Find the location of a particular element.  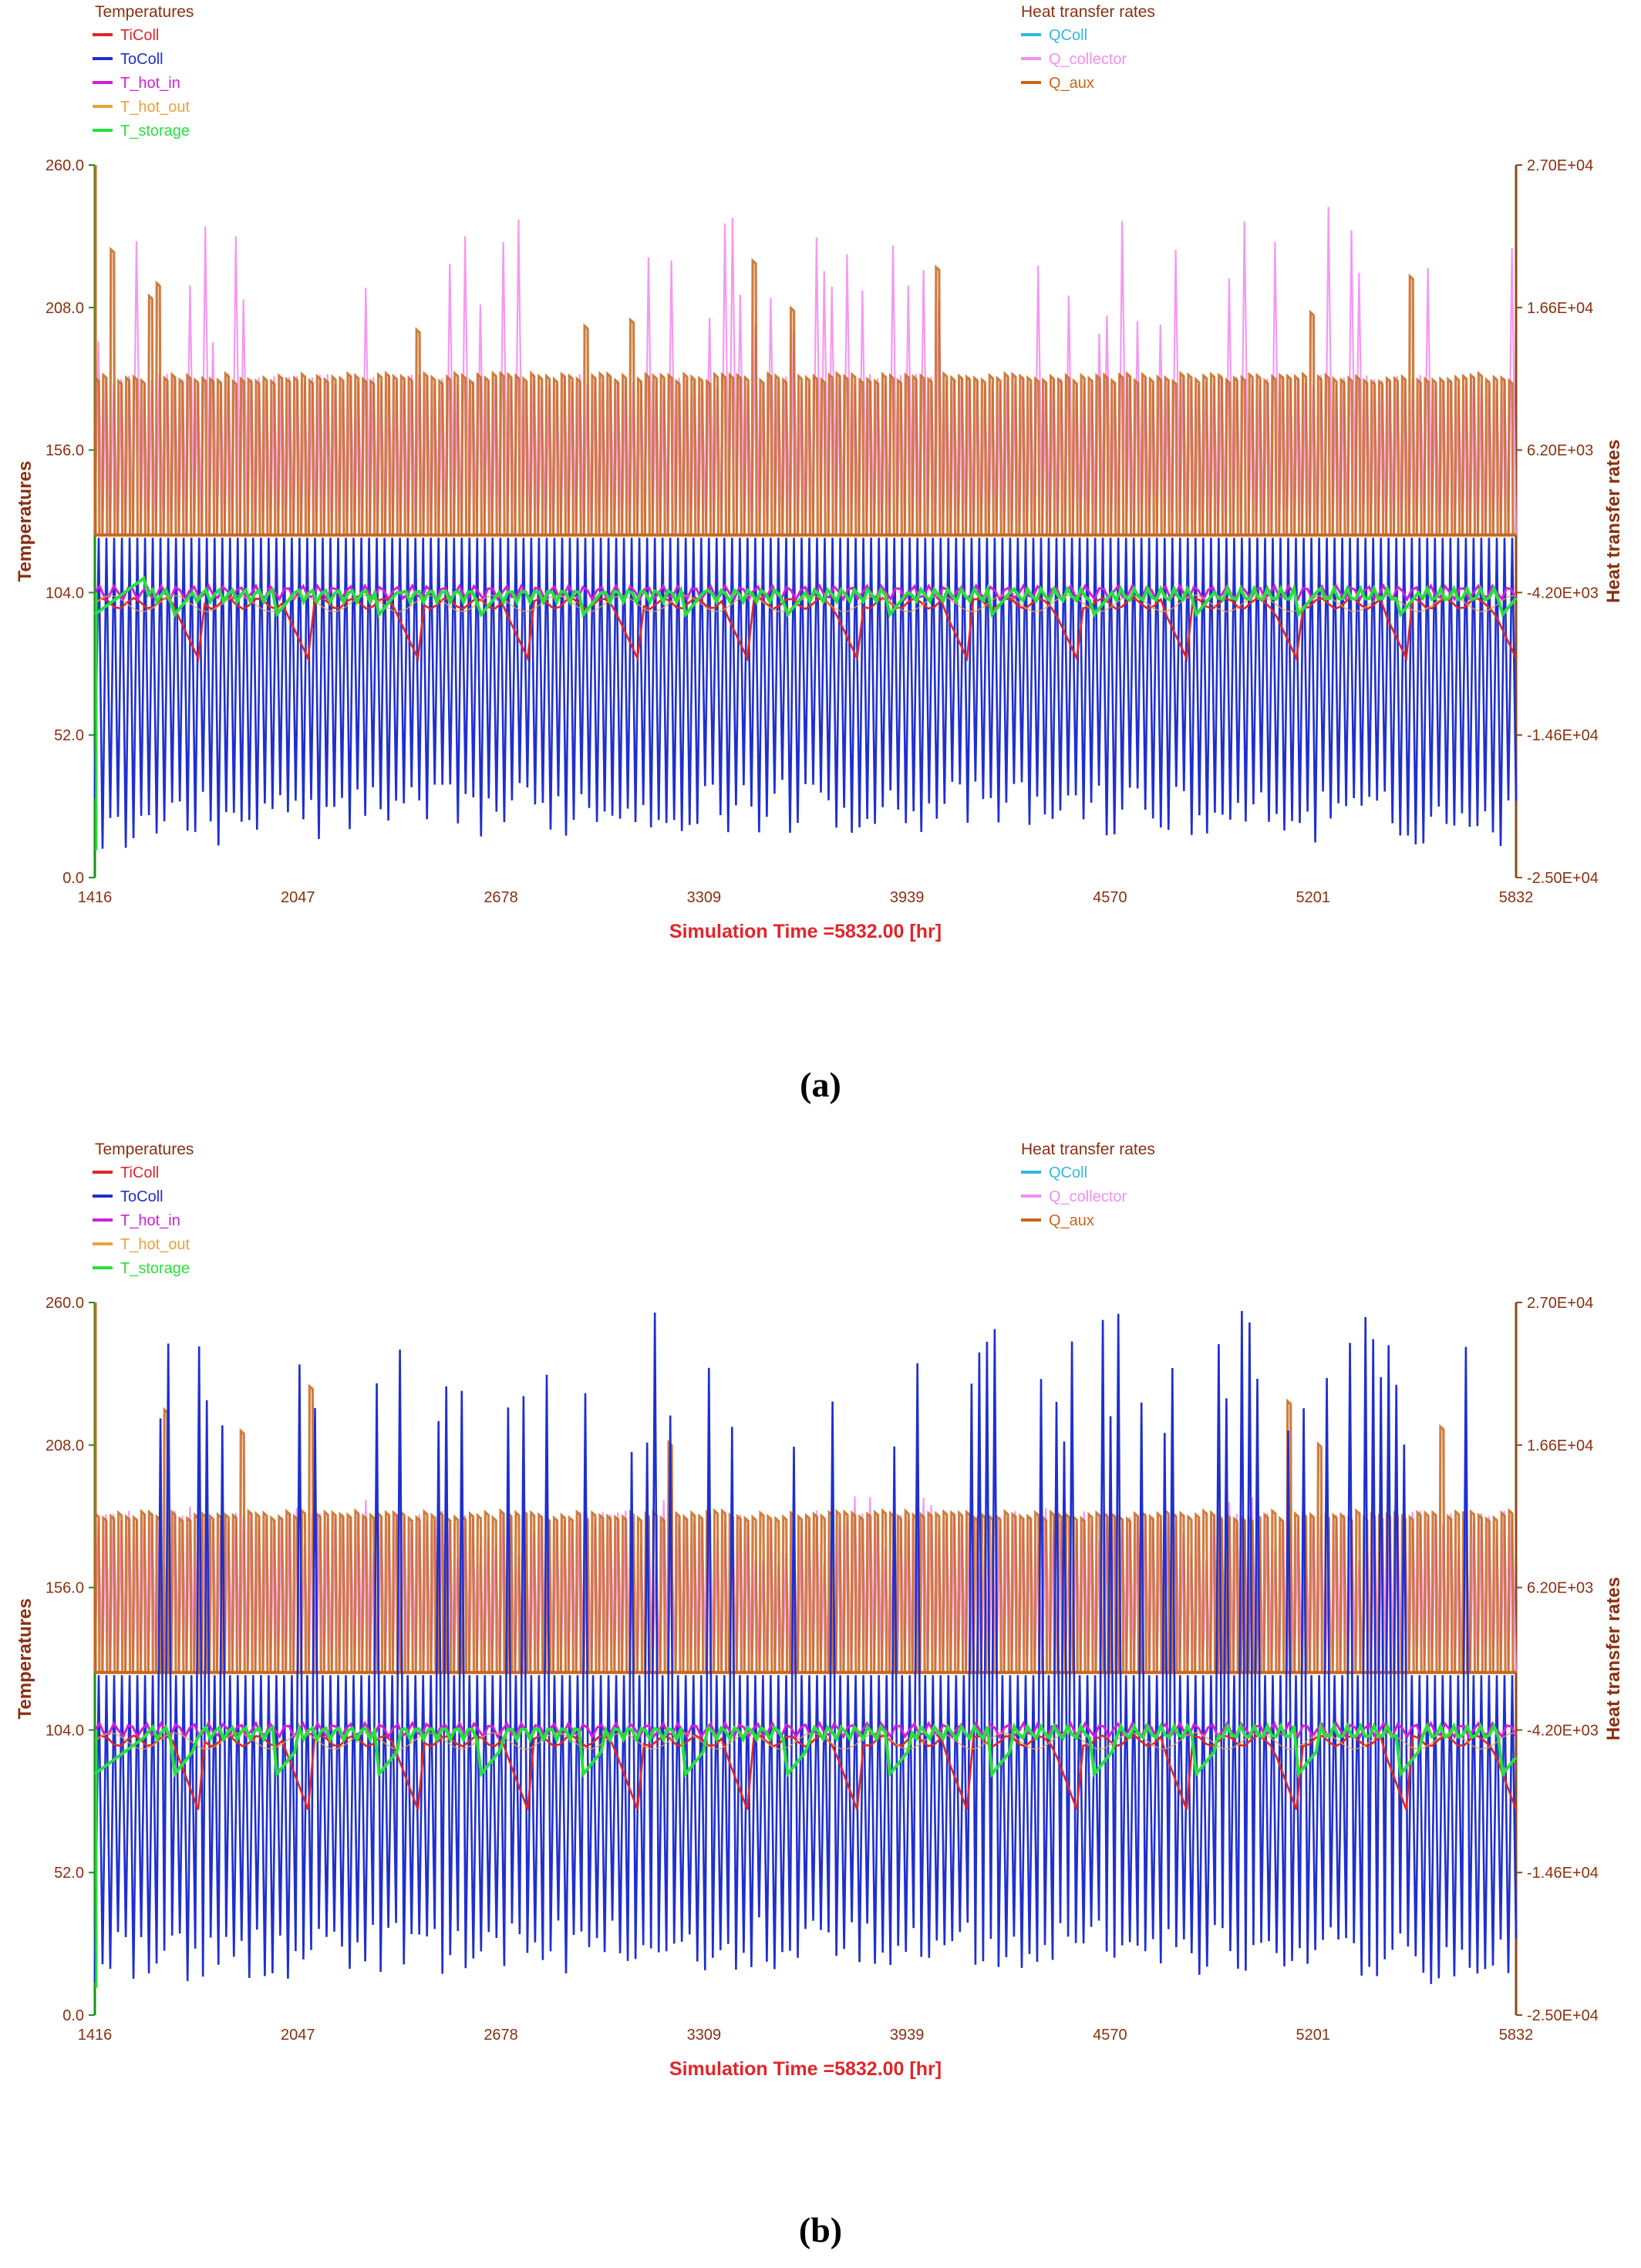

series-tocoll is located at coordinates (805, 693).